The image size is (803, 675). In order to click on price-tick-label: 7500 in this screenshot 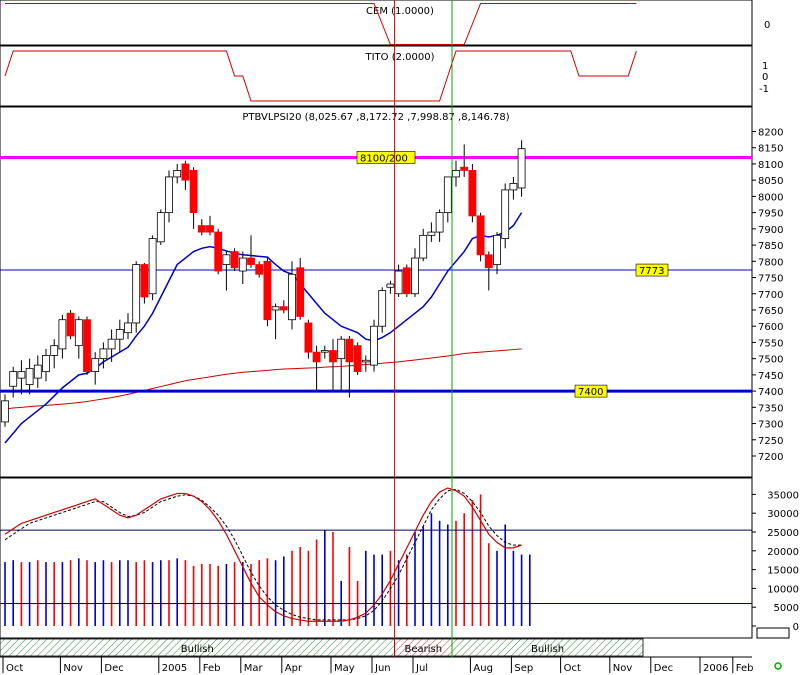, I will do `click(770, 360)`.